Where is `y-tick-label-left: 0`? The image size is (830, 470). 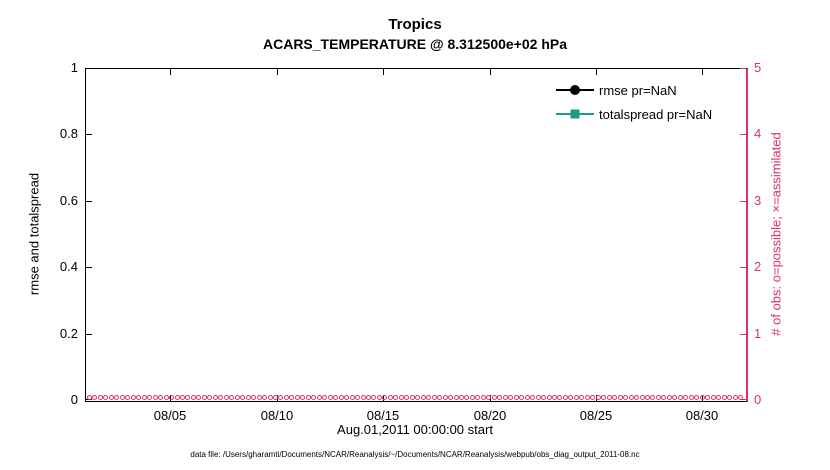 y-tick-label-left: 0 is located at coordinates (74, 399).